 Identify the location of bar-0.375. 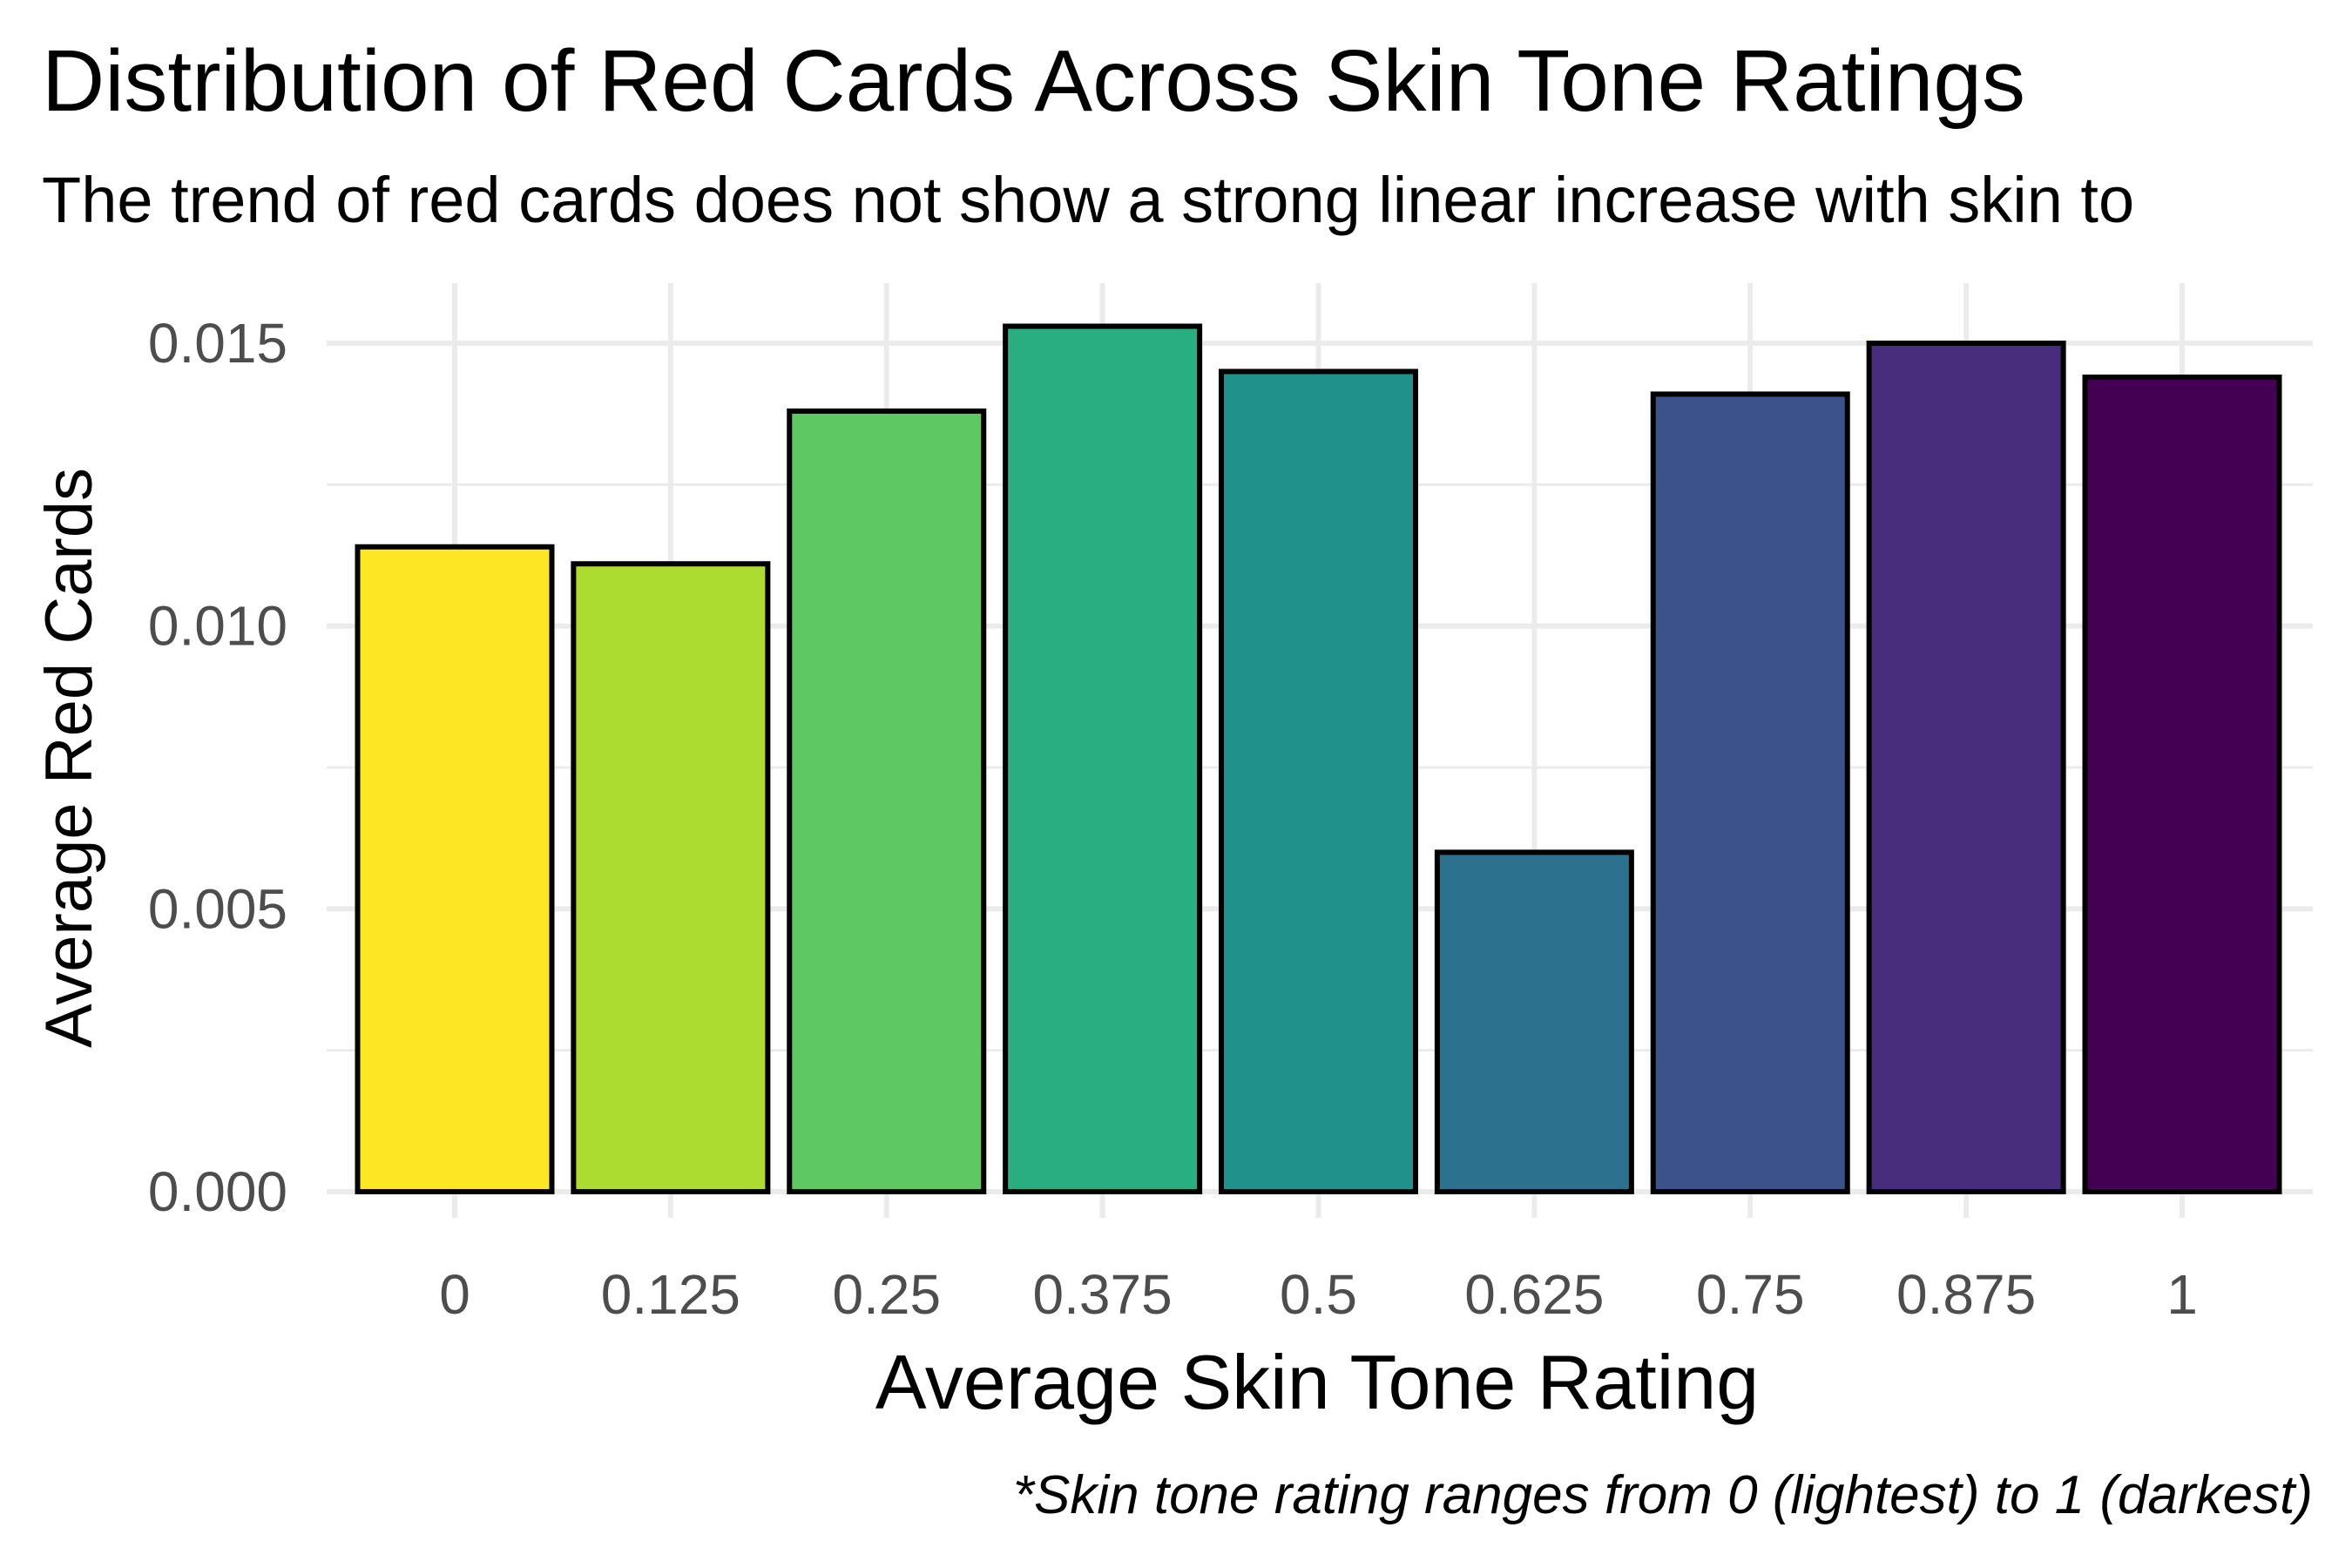
(1103, 758).